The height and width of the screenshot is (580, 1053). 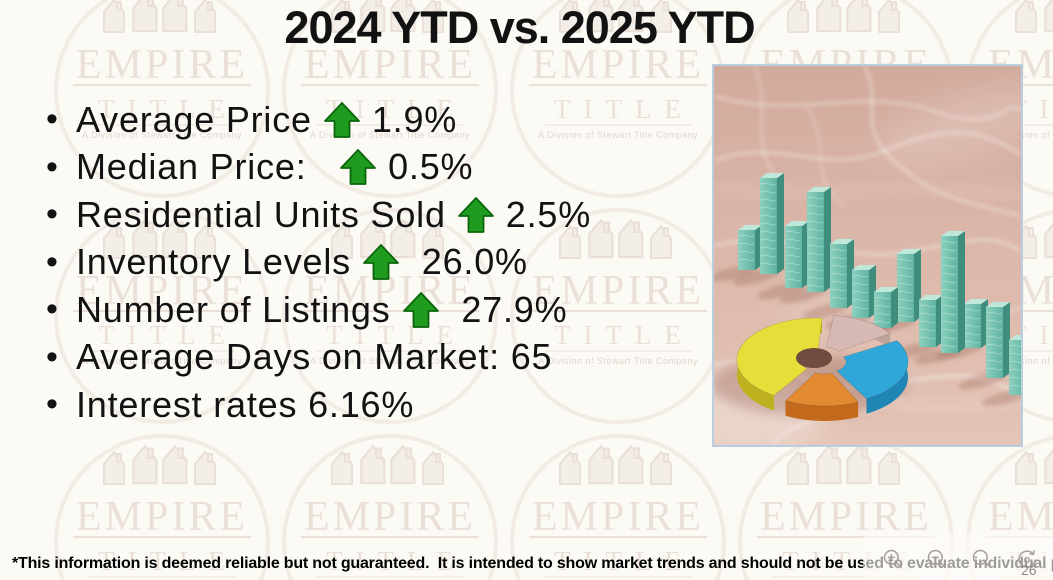 I want to click on bullet-item-5: • Number of Listings 27.9%, so click(x=318, y=310).